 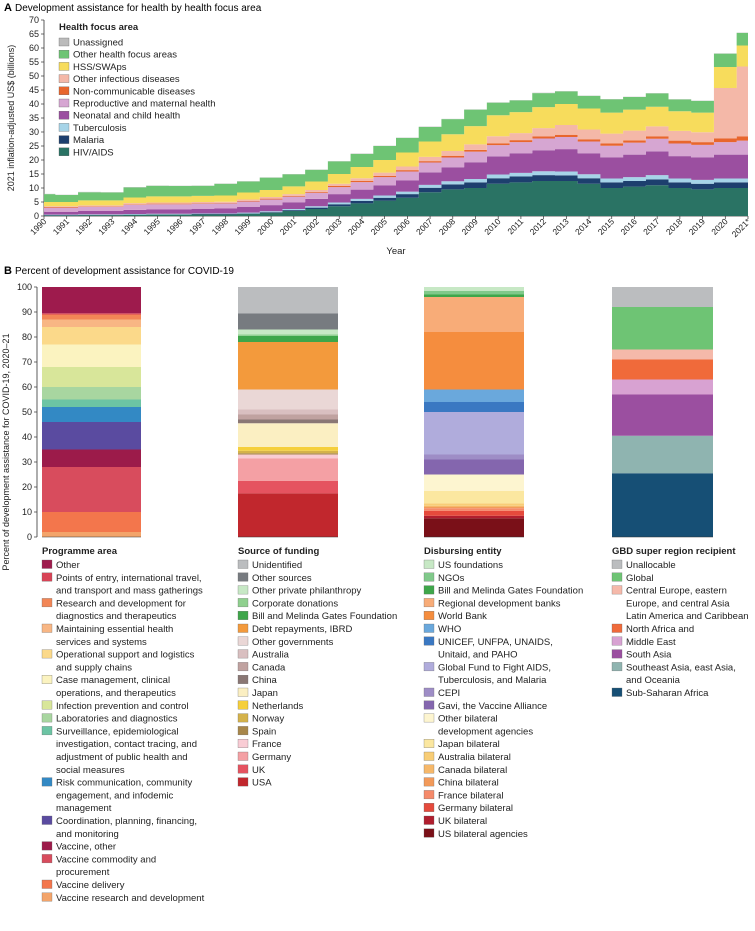 What do you see at coordinates (628, 226) in the screenshot?
I see `x-tick-label: 2016` at bounding box center [628, 226].